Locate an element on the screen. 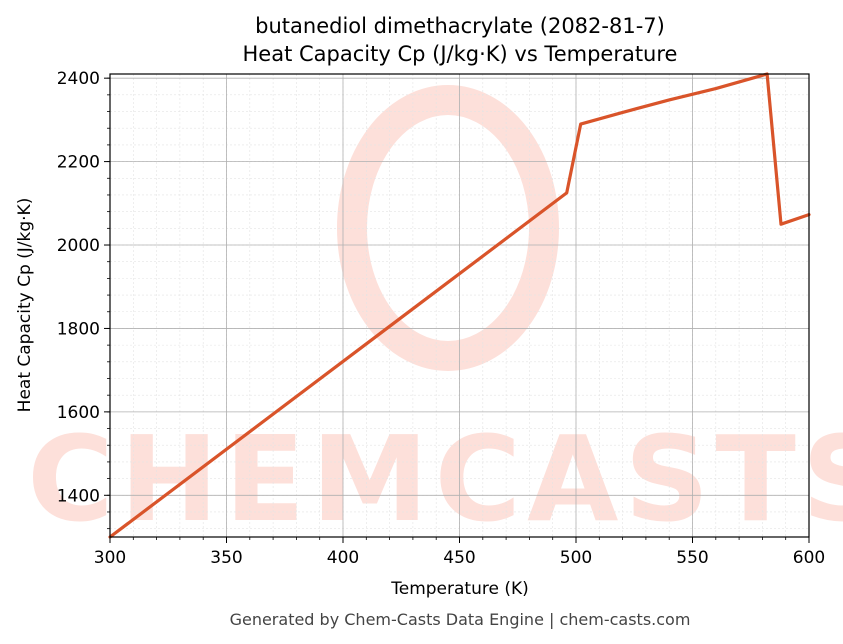 The height and width of the screenshot is (644, 843). y-tick-label: 2200 is located at coordinates (78, 163).